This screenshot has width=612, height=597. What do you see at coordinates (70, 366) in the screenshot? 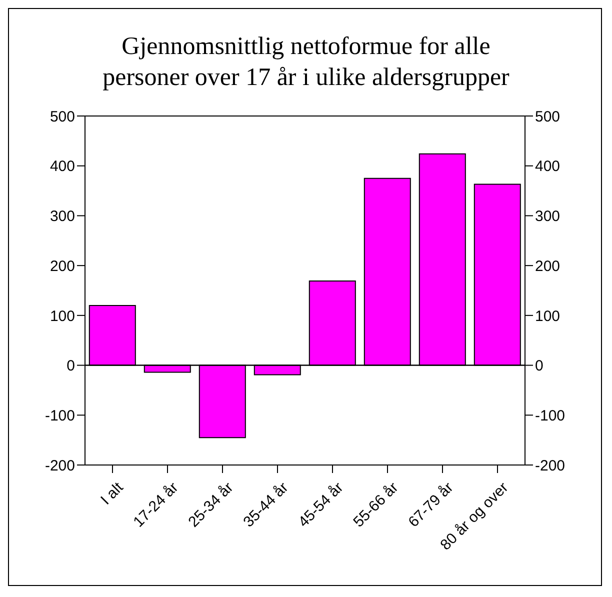
I see `y-tick-label: 0` at bounding box center [70, 366].